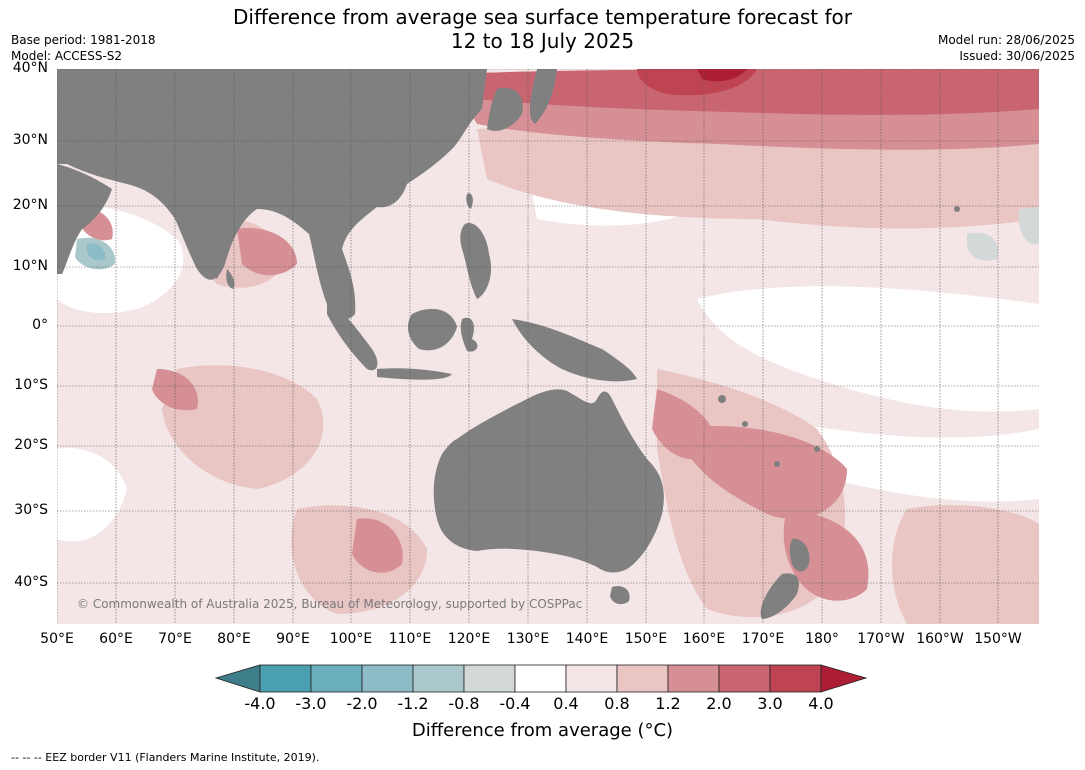  Describe the element at coordinates (352, 335) in the screenshot. I see `land-sumatra` at that location.